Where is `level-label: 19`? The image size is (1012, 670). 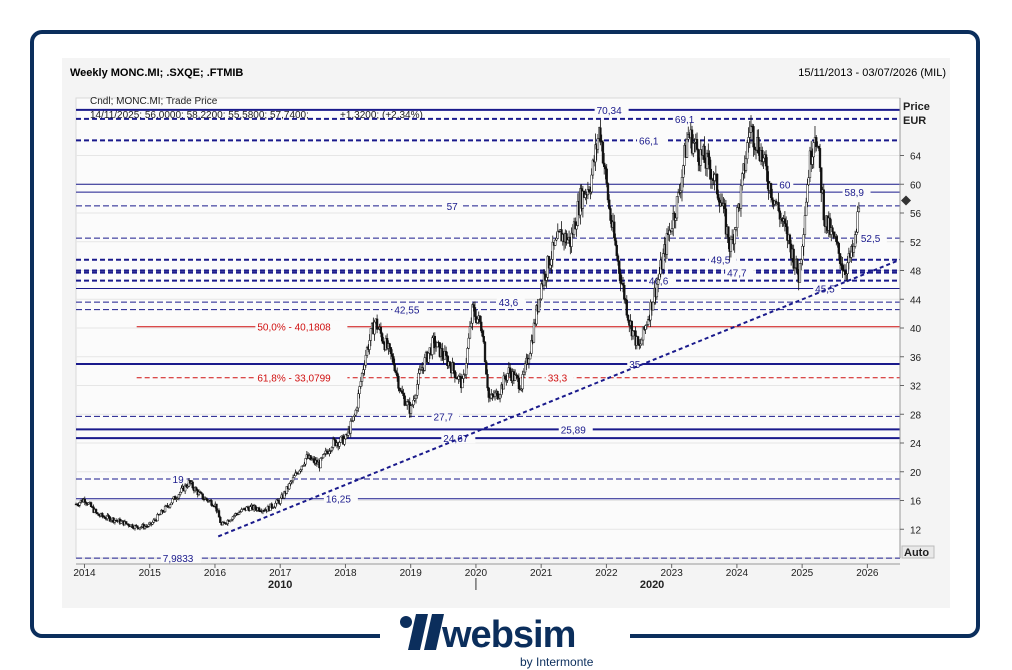 level-label: 19 is located at coordinates (179, 480).